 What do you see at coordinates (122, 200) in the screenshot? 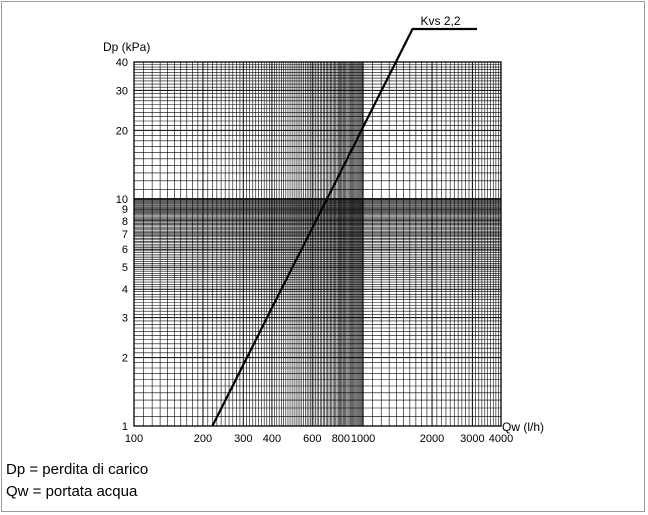
I see `y-tick-label: 10` at bounding box center [122, 200].